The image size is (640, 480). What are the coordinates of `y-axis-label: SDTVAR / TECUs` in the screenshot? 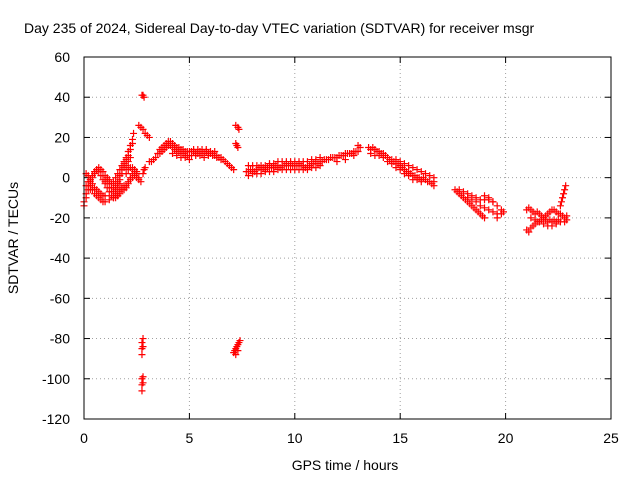 It's located at (13, 238).